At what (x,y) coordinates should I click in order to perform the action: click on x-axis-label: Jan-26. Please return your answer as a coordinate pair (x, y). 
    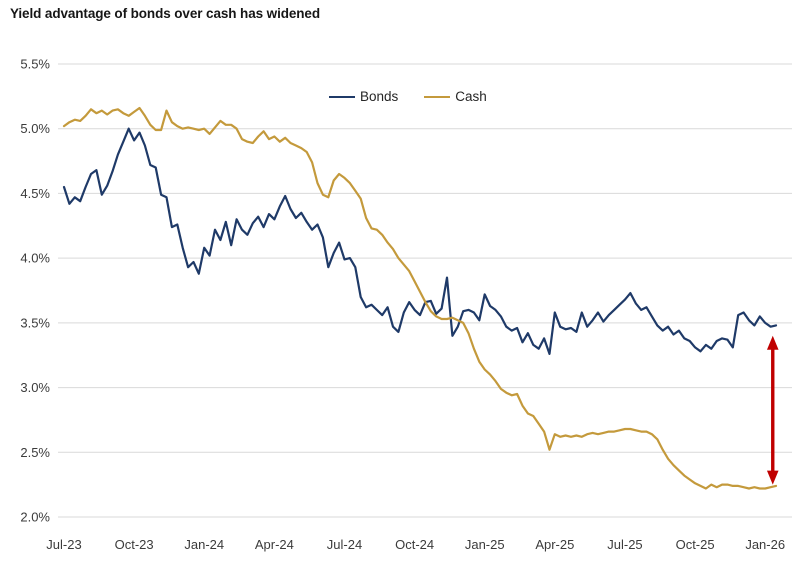
    Looking at the image, I should click on (765, 544).